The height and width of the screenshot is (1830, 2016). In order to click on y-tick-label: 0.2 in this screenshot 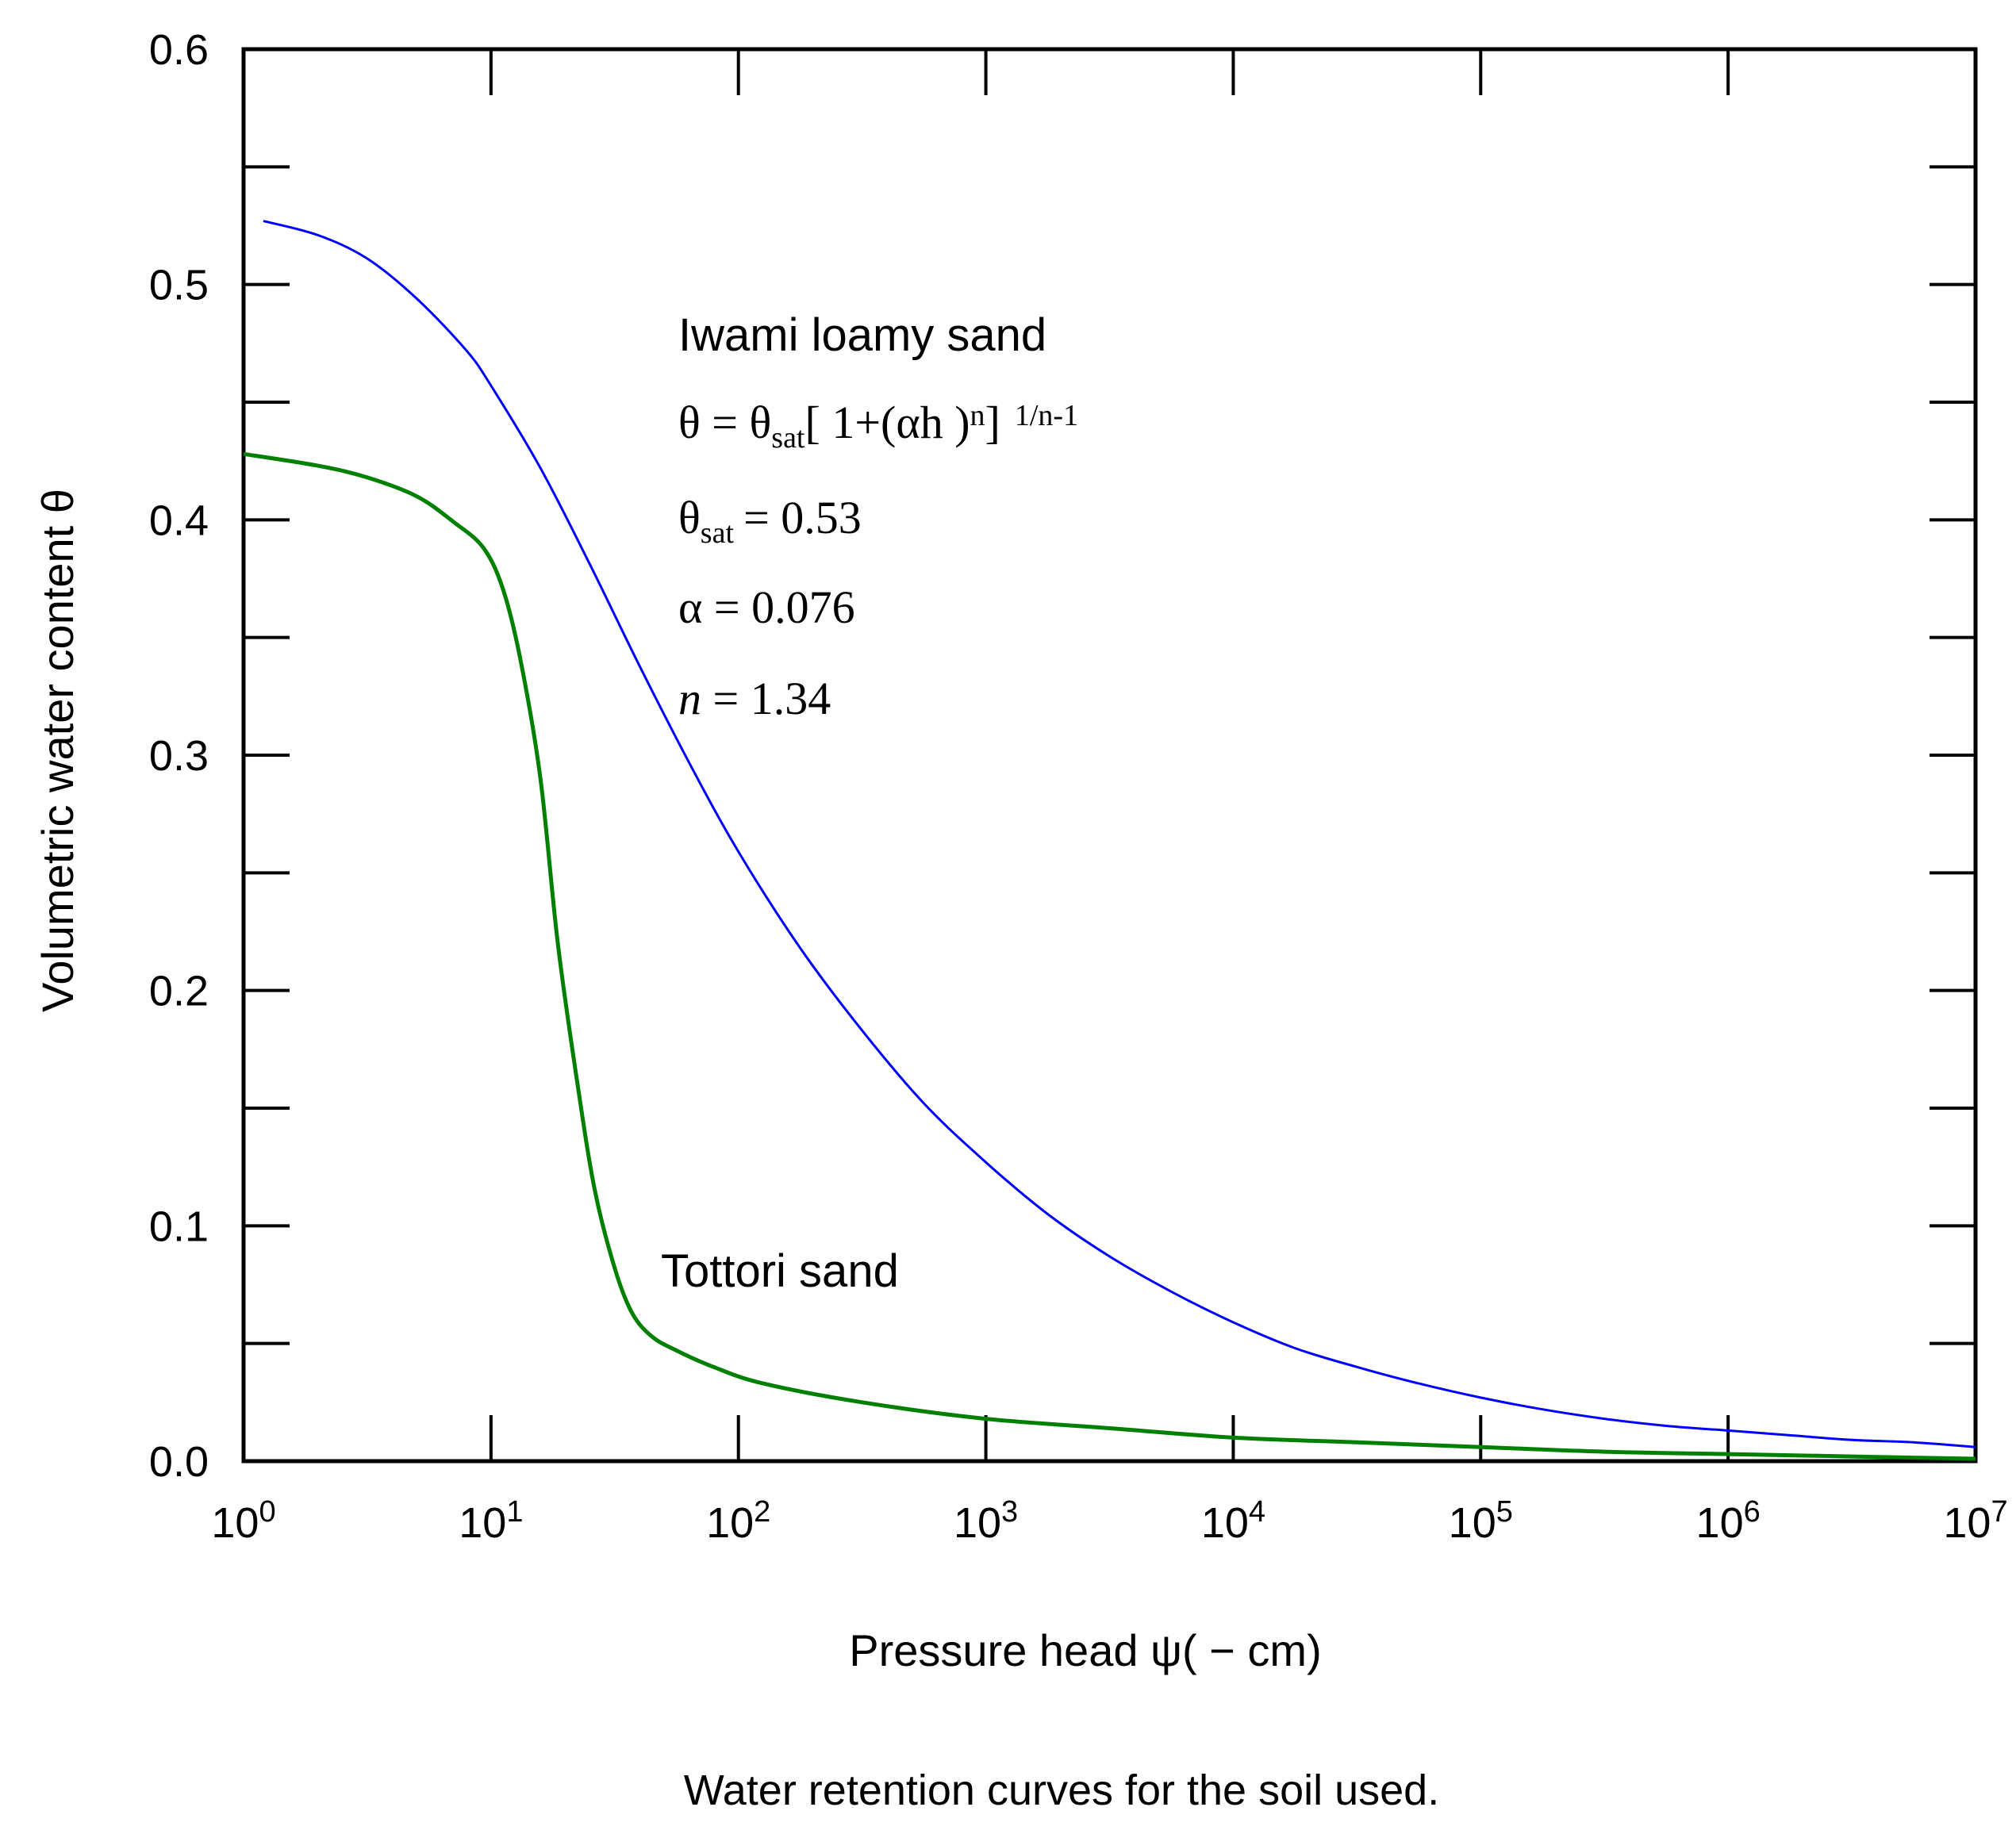, I will do `click(179, 991)`.